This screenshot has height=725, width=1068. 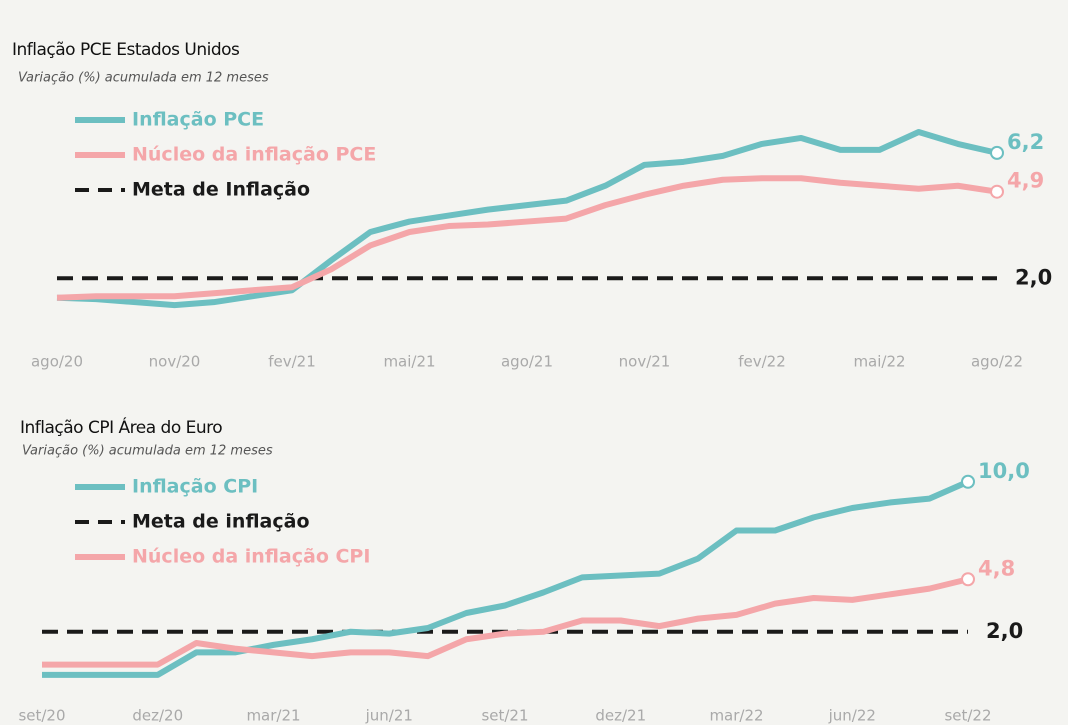 I want to click on x-tick-label: set/21, so click(x=504, y=716).